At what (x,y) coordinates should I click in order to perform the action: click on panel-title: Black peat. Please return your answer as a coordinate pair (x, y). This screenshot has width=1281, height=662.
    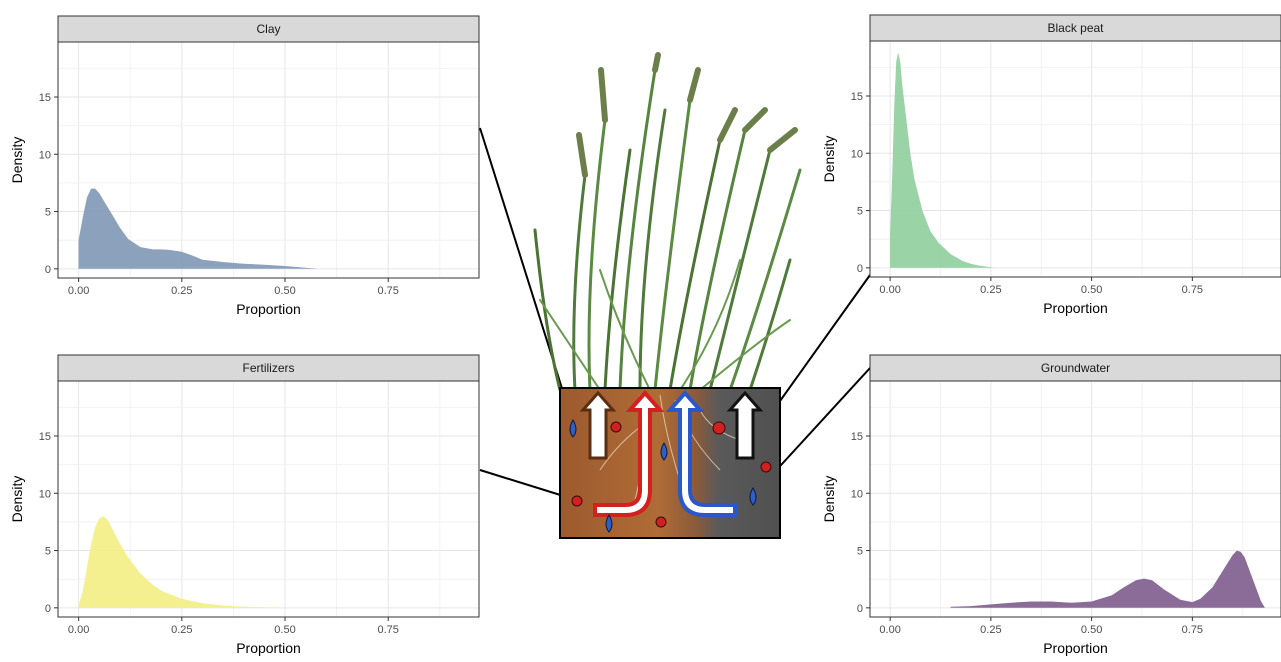
    Looking at the image, I should click on (1075, 28).